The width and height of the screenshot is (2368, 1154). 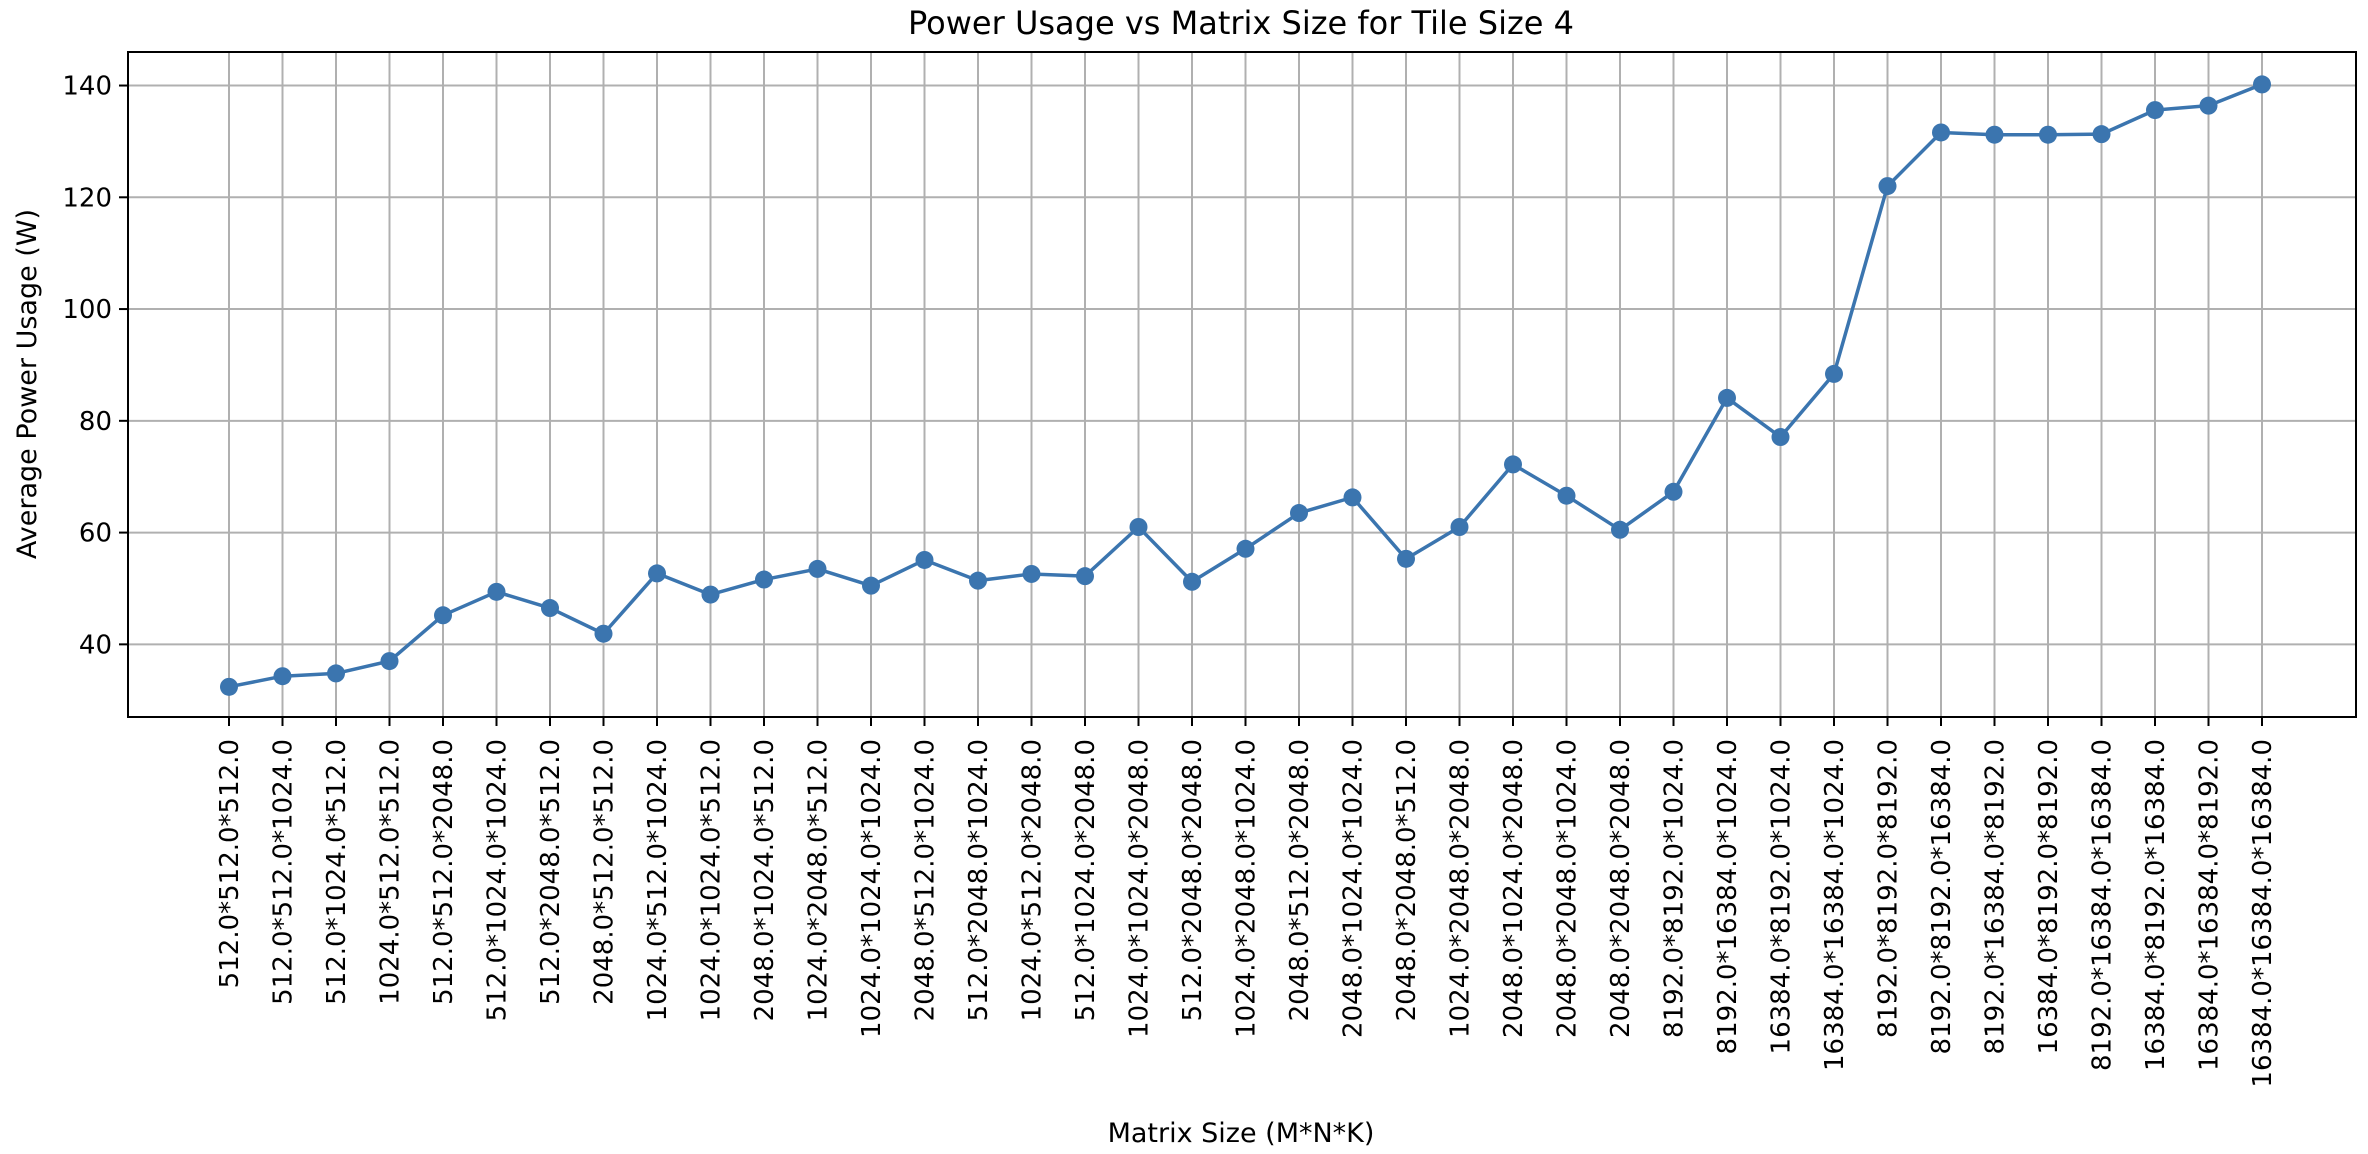 I want to click on y-tick-label: 80, so click(x=95, y=422).